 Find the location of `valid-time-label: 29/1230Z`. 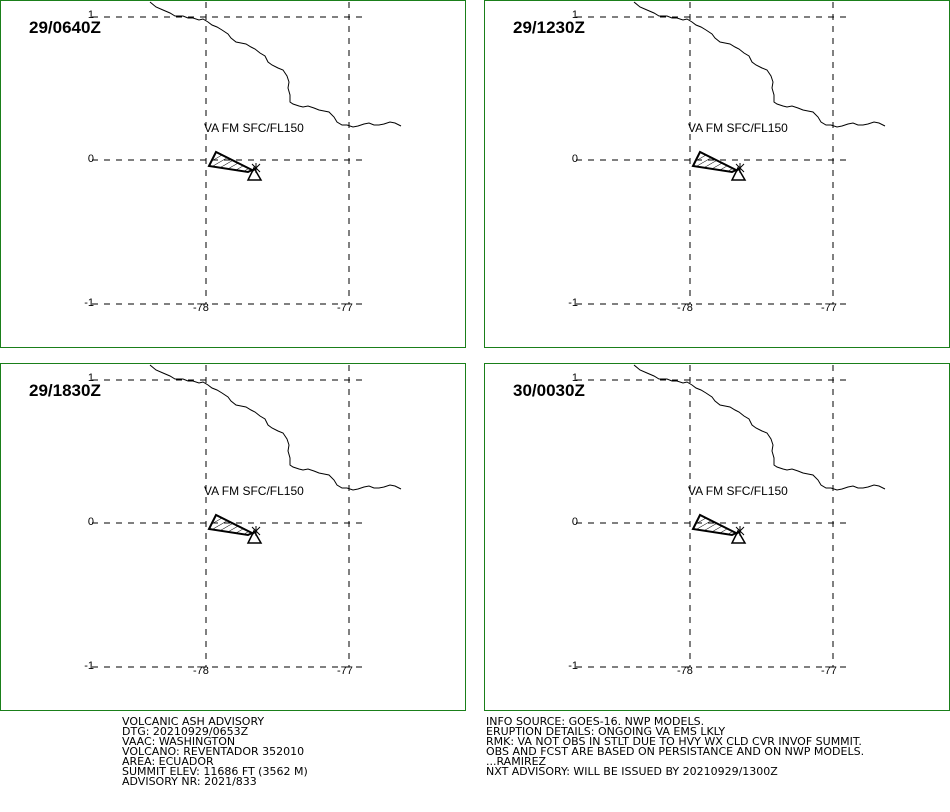

valid-time-label: 29/1230Z is located at coordinates (549, 27).